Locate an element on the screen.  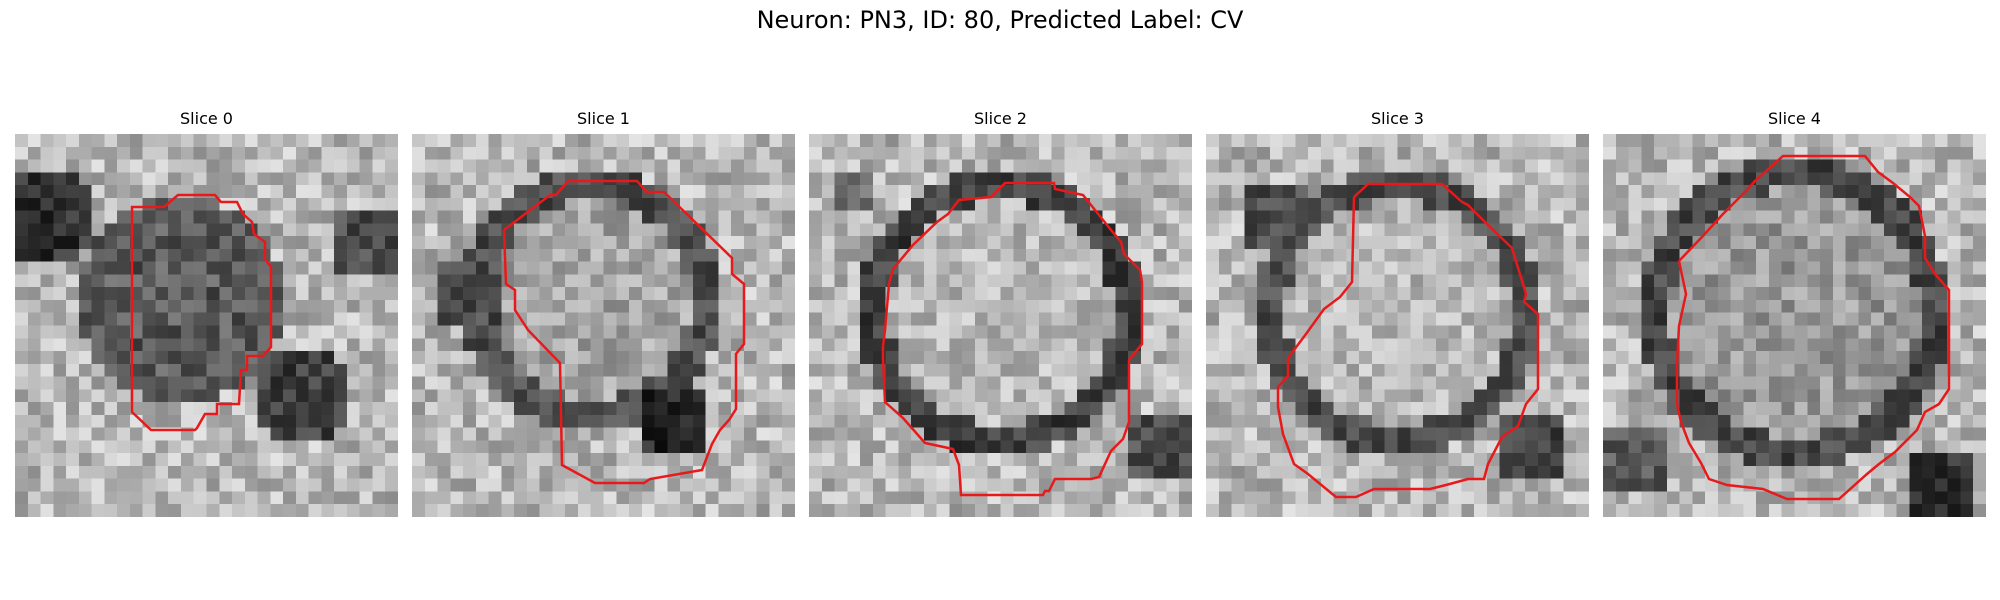
figure-title: Neuron: PN3, ID: 80, Predicted Label: CV is located at coordinates (1000, 20).